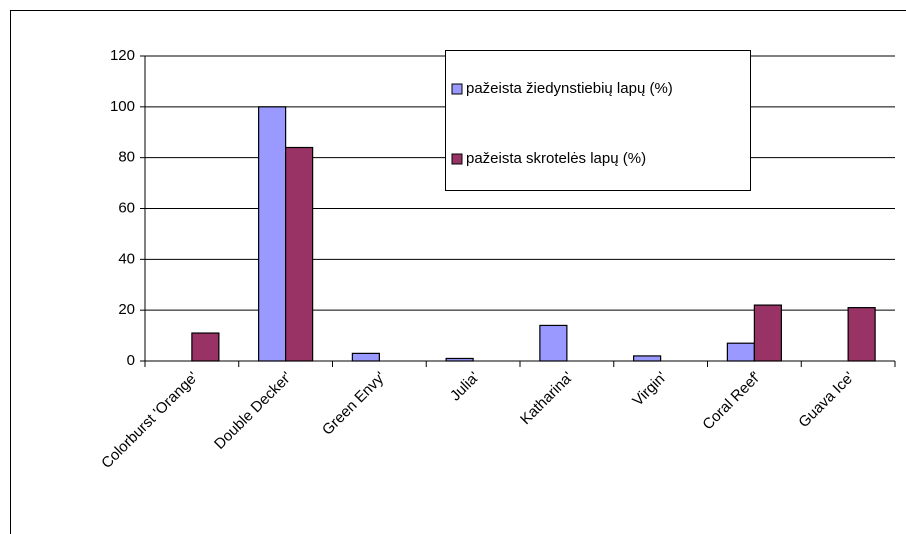  I want to click on y-tick-label: 0, so click(131, 360).